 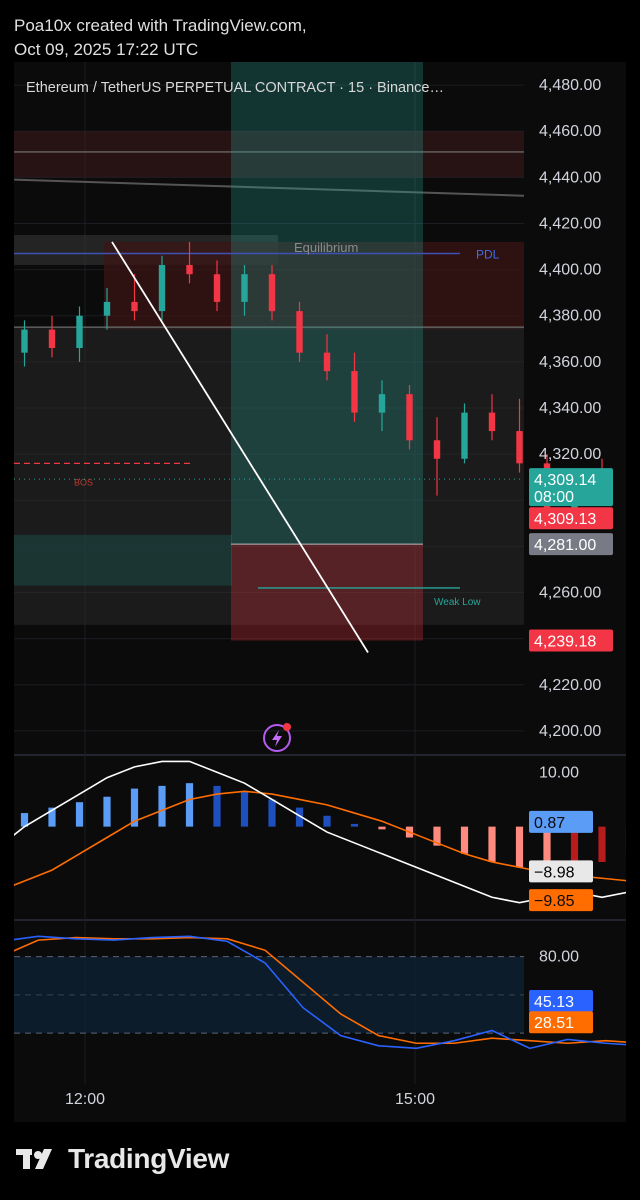 What do you see at coordinates (149, 1158) in the screenshot?
I see `tradingview-brand-text: TradingView` at bounding box center [149, 1158].